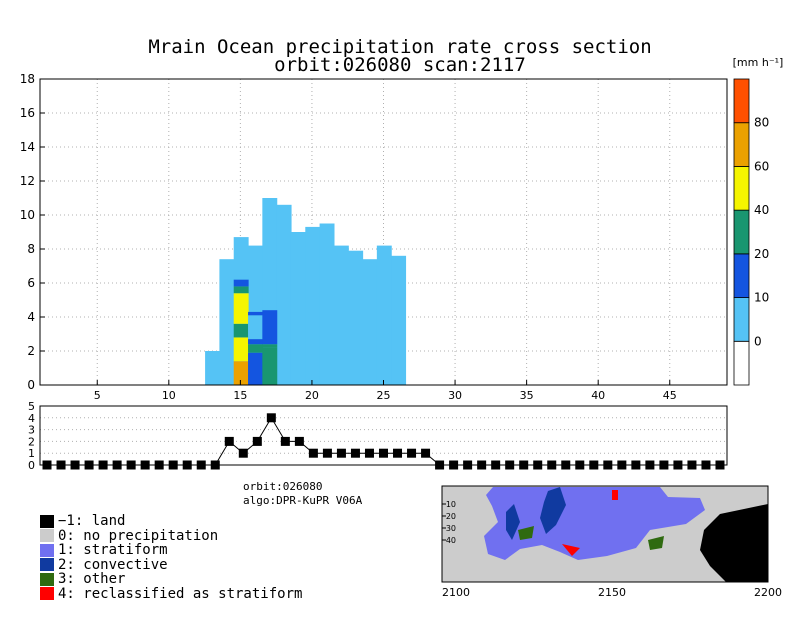  I want to click on y-tick-label: 3, so click(31, 430).